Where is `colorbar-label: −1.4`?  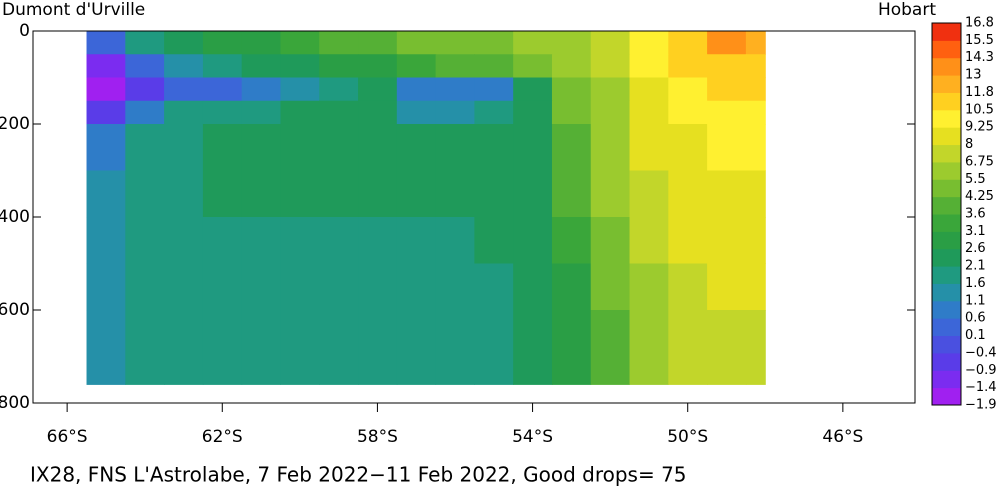
colorbar-label: −1.4 is located at coordinates (981, 387).